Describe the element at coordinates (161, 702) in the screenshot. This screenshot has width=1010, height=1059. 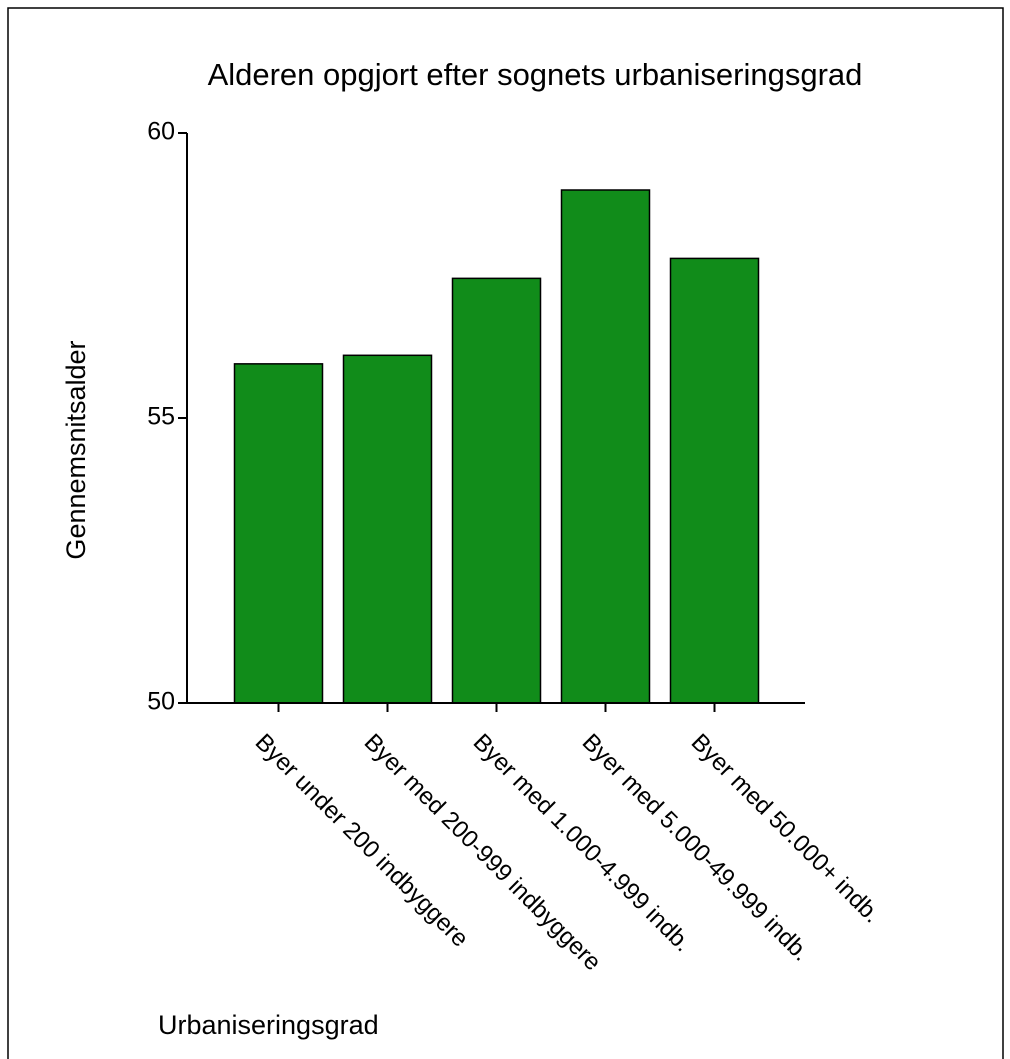
I see `y-tick-label: 50` at that location.